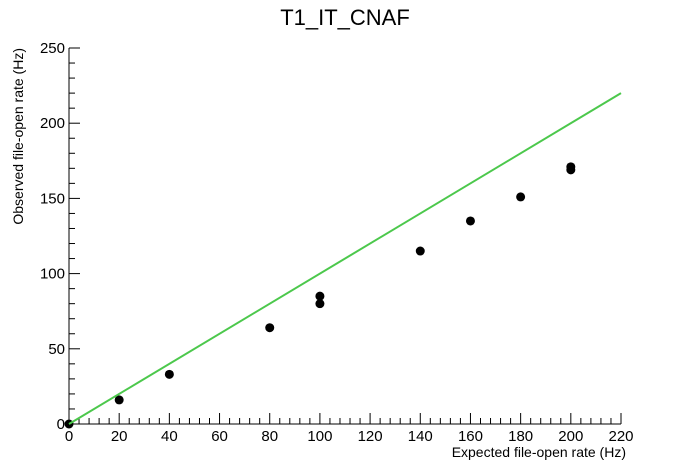  Describe the element at coordinates (18, 136) in the screenshot. I see `y-axis-label: Observed file-open rate (Hz)` at that location.